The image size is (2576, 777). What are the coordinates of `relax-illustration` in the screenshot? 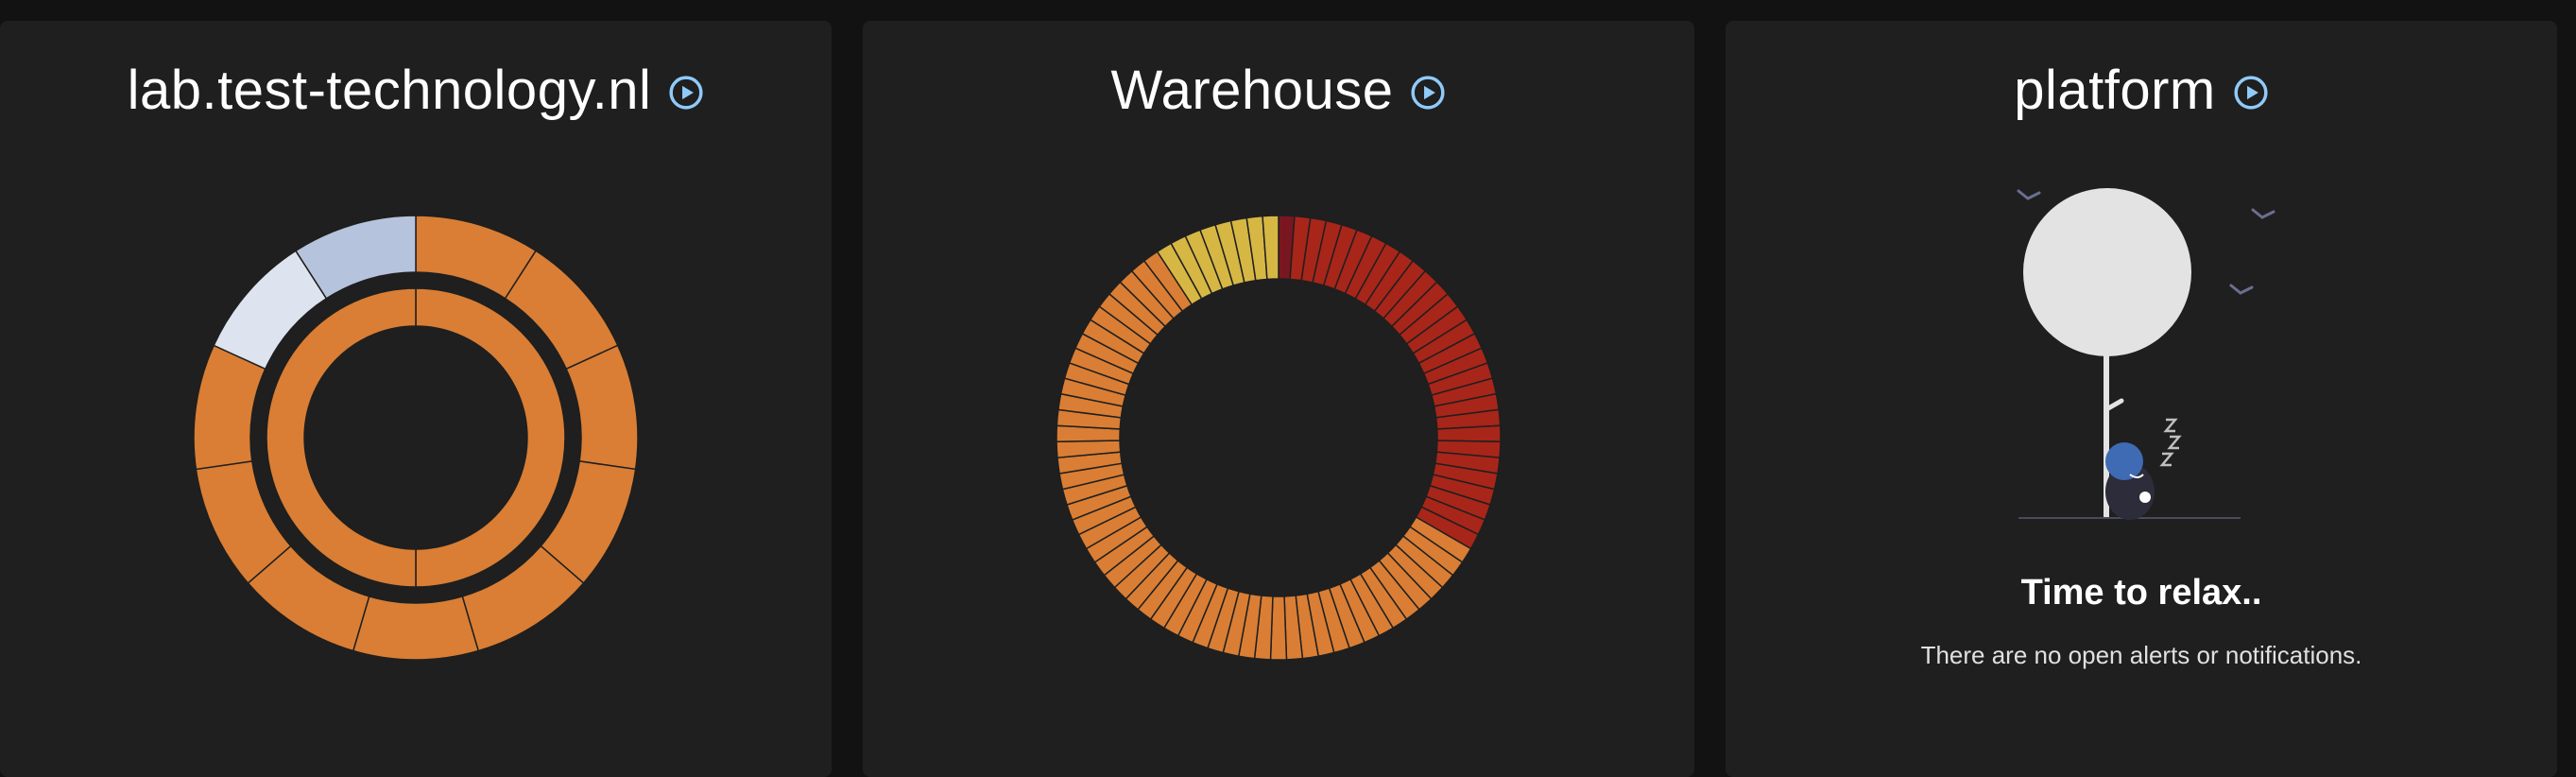 It's located at (2146, 354).